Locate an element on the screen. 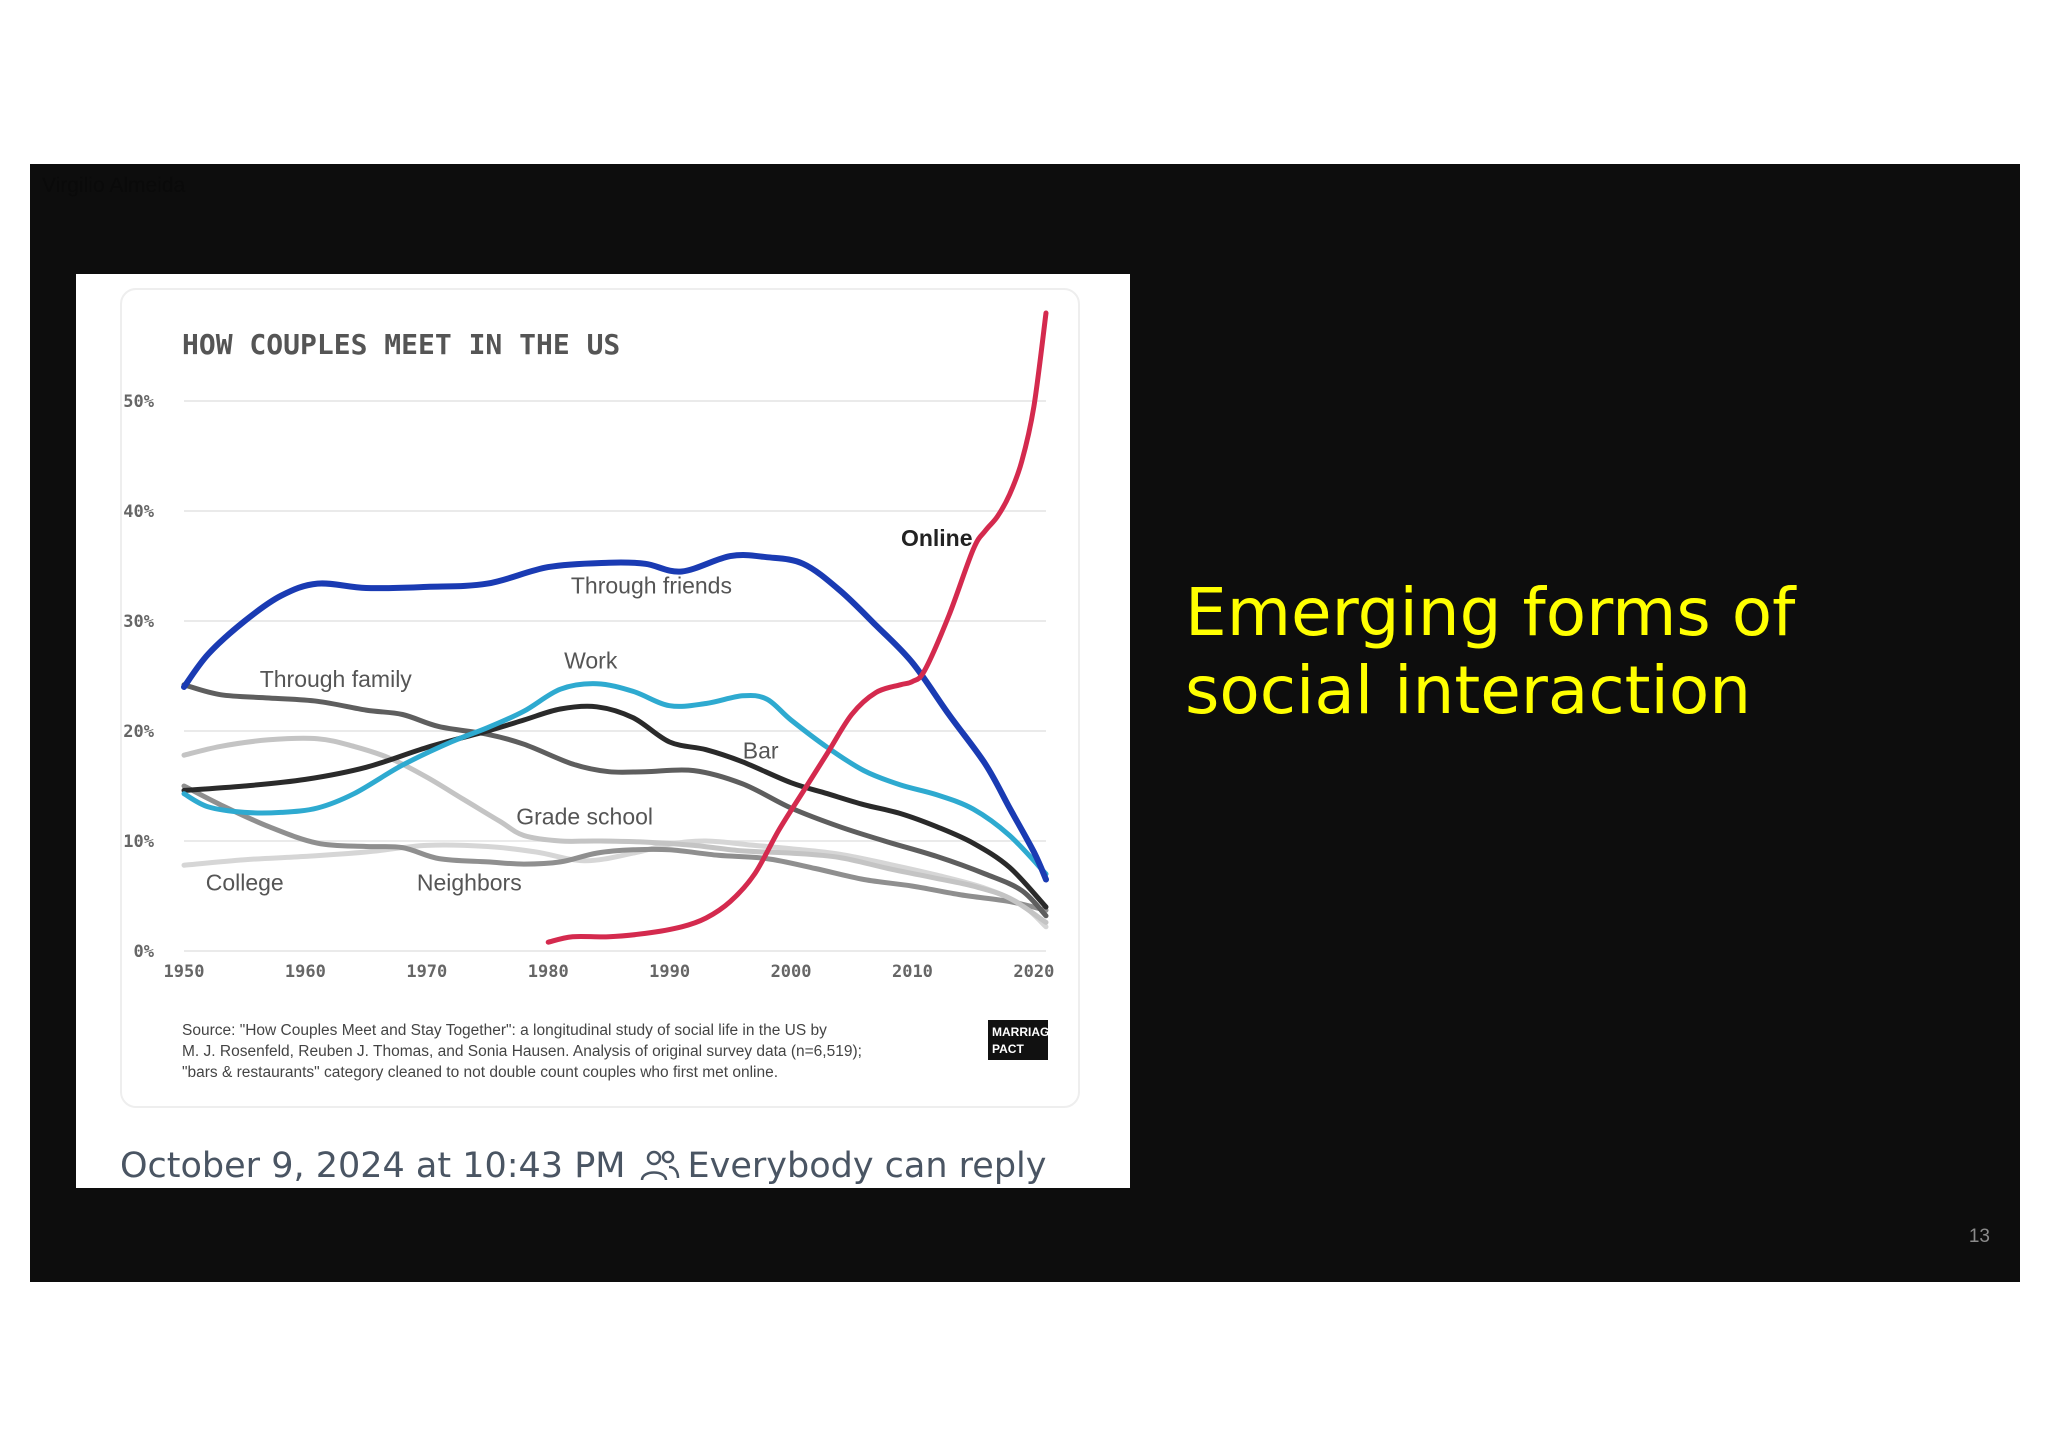  series-line-through-friends is located at coordinates (615, 717).